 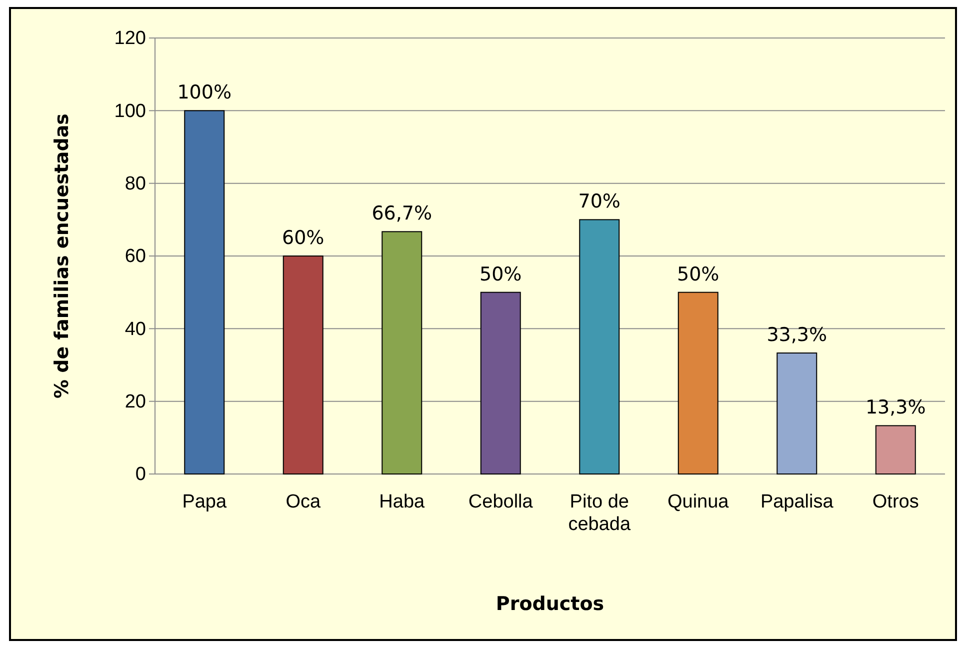 What do you see at coordinates (599, 201) in the screenshot?
I see `data-label: 70%` at bounding box center [599, 201].